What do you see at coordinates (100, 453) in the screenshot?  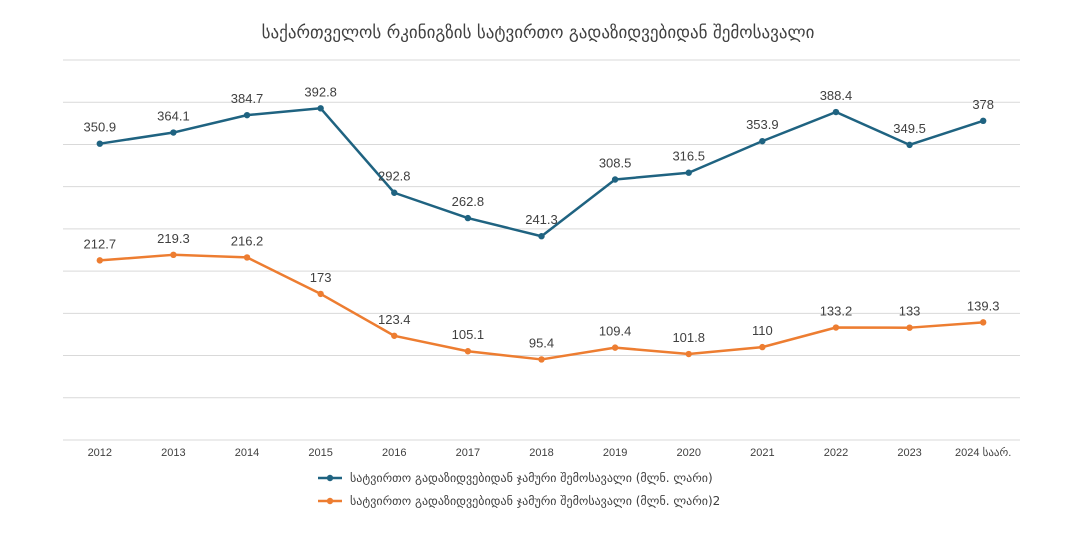 I see `x-tick-label: 2012` at bounding box center [100, 453].